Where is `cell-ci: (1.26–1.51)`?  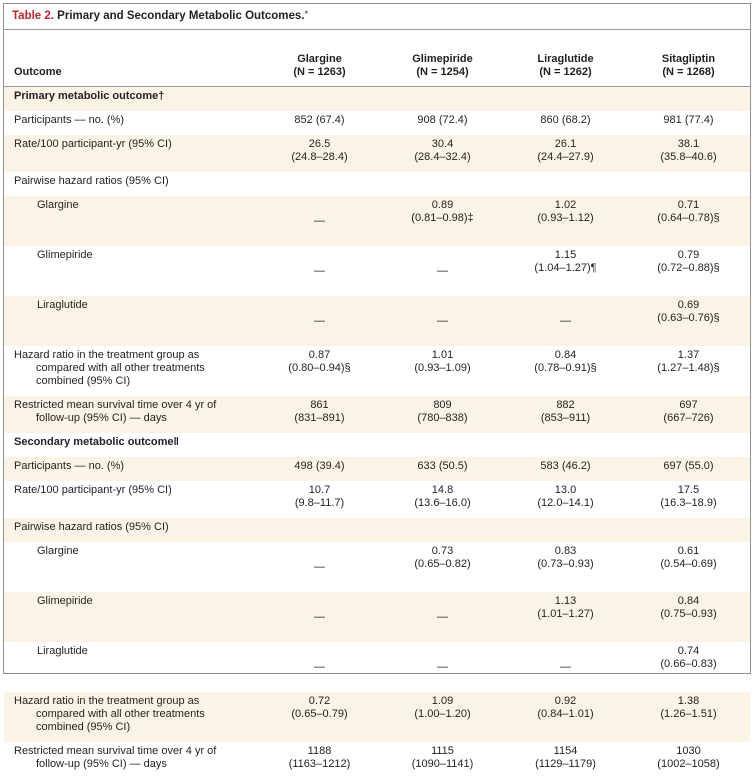
cell-ci: (1.26–1.51) is located at coordinates (688, 714).